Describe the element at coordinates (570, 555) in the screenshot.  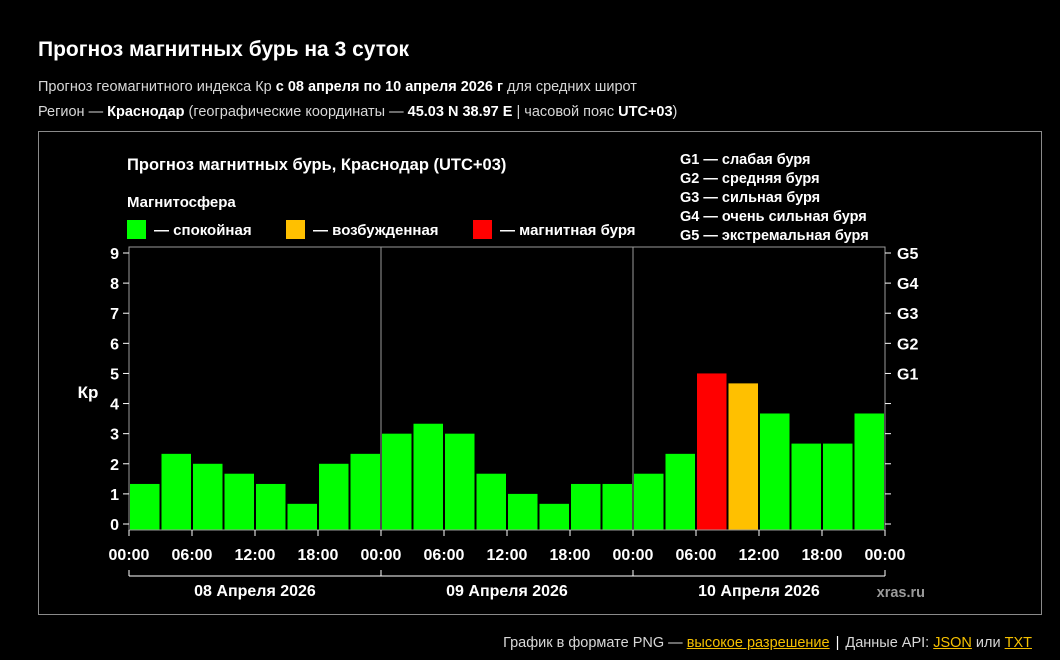
I see `x-tick-label-7: 18:00` at that location.